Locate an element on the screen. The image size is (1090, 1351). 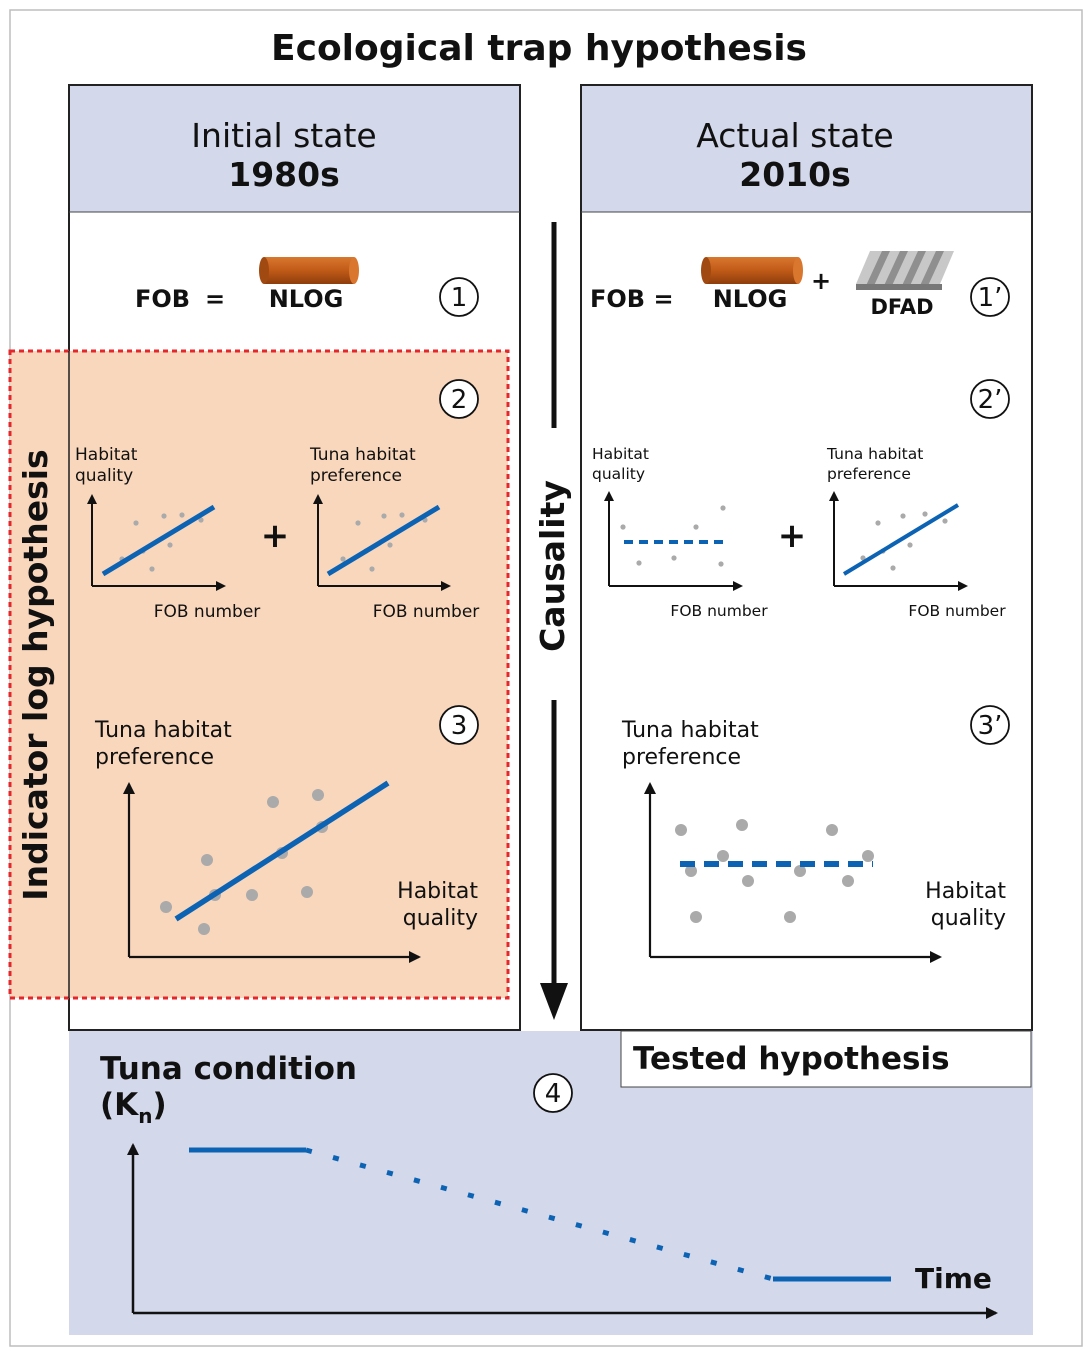
step-3-marker: 3 is located at coordinates (459, 725).